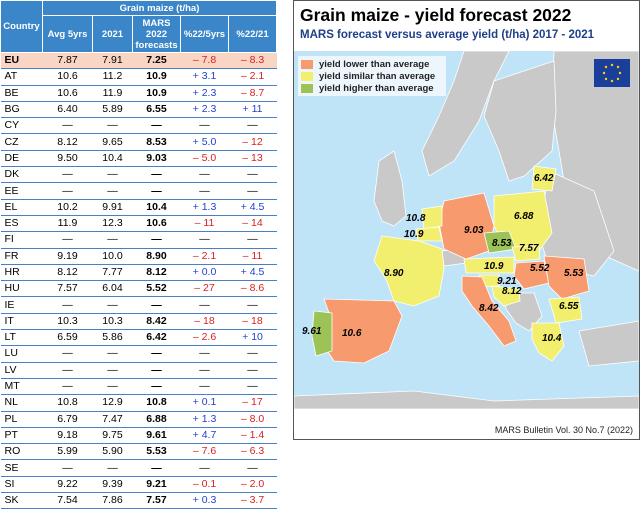 This screenshot has width=640, height=509. Describe the element at coordinates (21, 142) in the screenshot. I see `cell-country: CZ` at that location.